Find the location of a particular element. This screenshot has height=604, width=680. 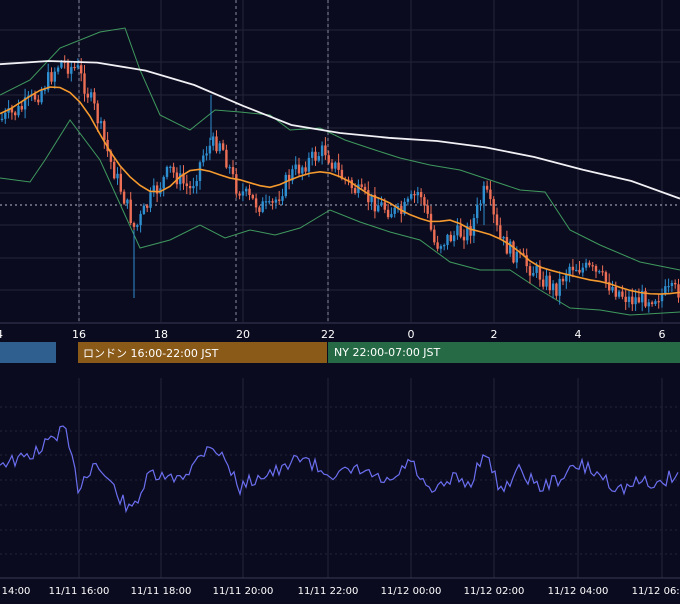

osc-x-tick-label: 11/11 18:00 is located at coordinates (161, 591).